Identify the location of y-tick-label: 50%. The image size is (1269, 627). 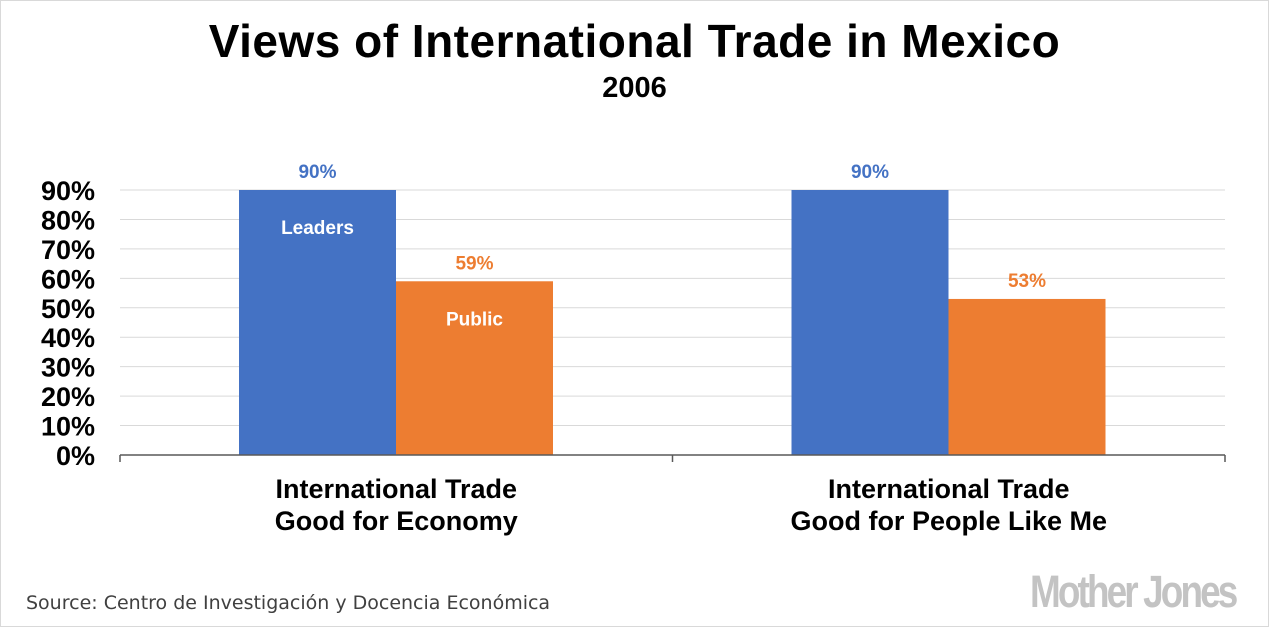
(68, 309).